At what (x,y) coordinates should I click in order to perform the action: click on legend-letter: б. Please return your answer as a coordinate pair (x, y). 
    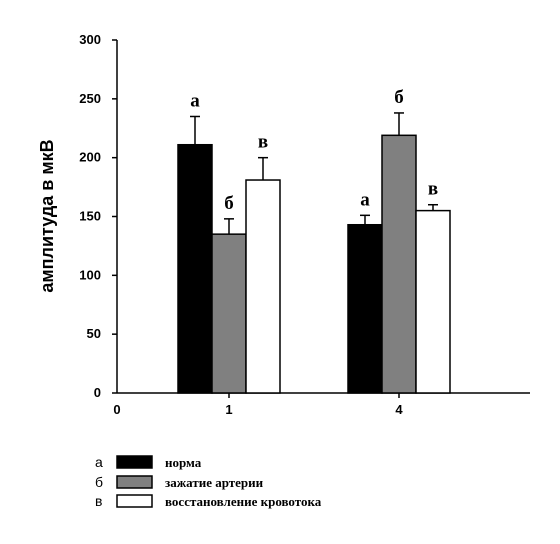
    Looking at the image, I should click on (99, 482).